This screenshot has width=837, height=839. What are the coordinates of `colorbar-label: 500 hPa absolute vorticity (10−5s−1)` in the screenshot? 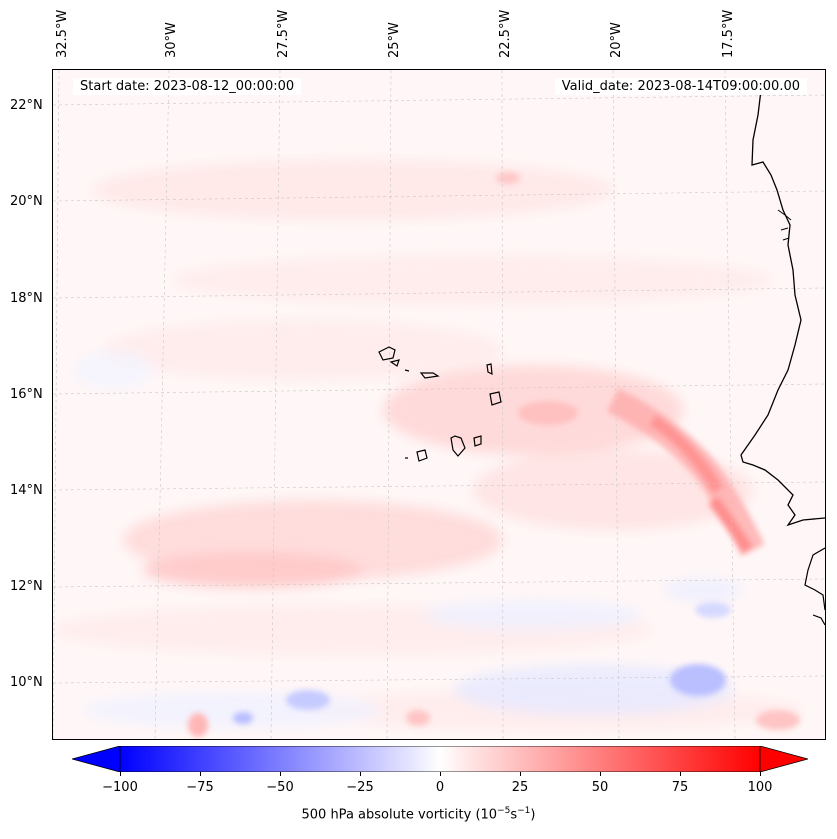 It's located at (418, 814).